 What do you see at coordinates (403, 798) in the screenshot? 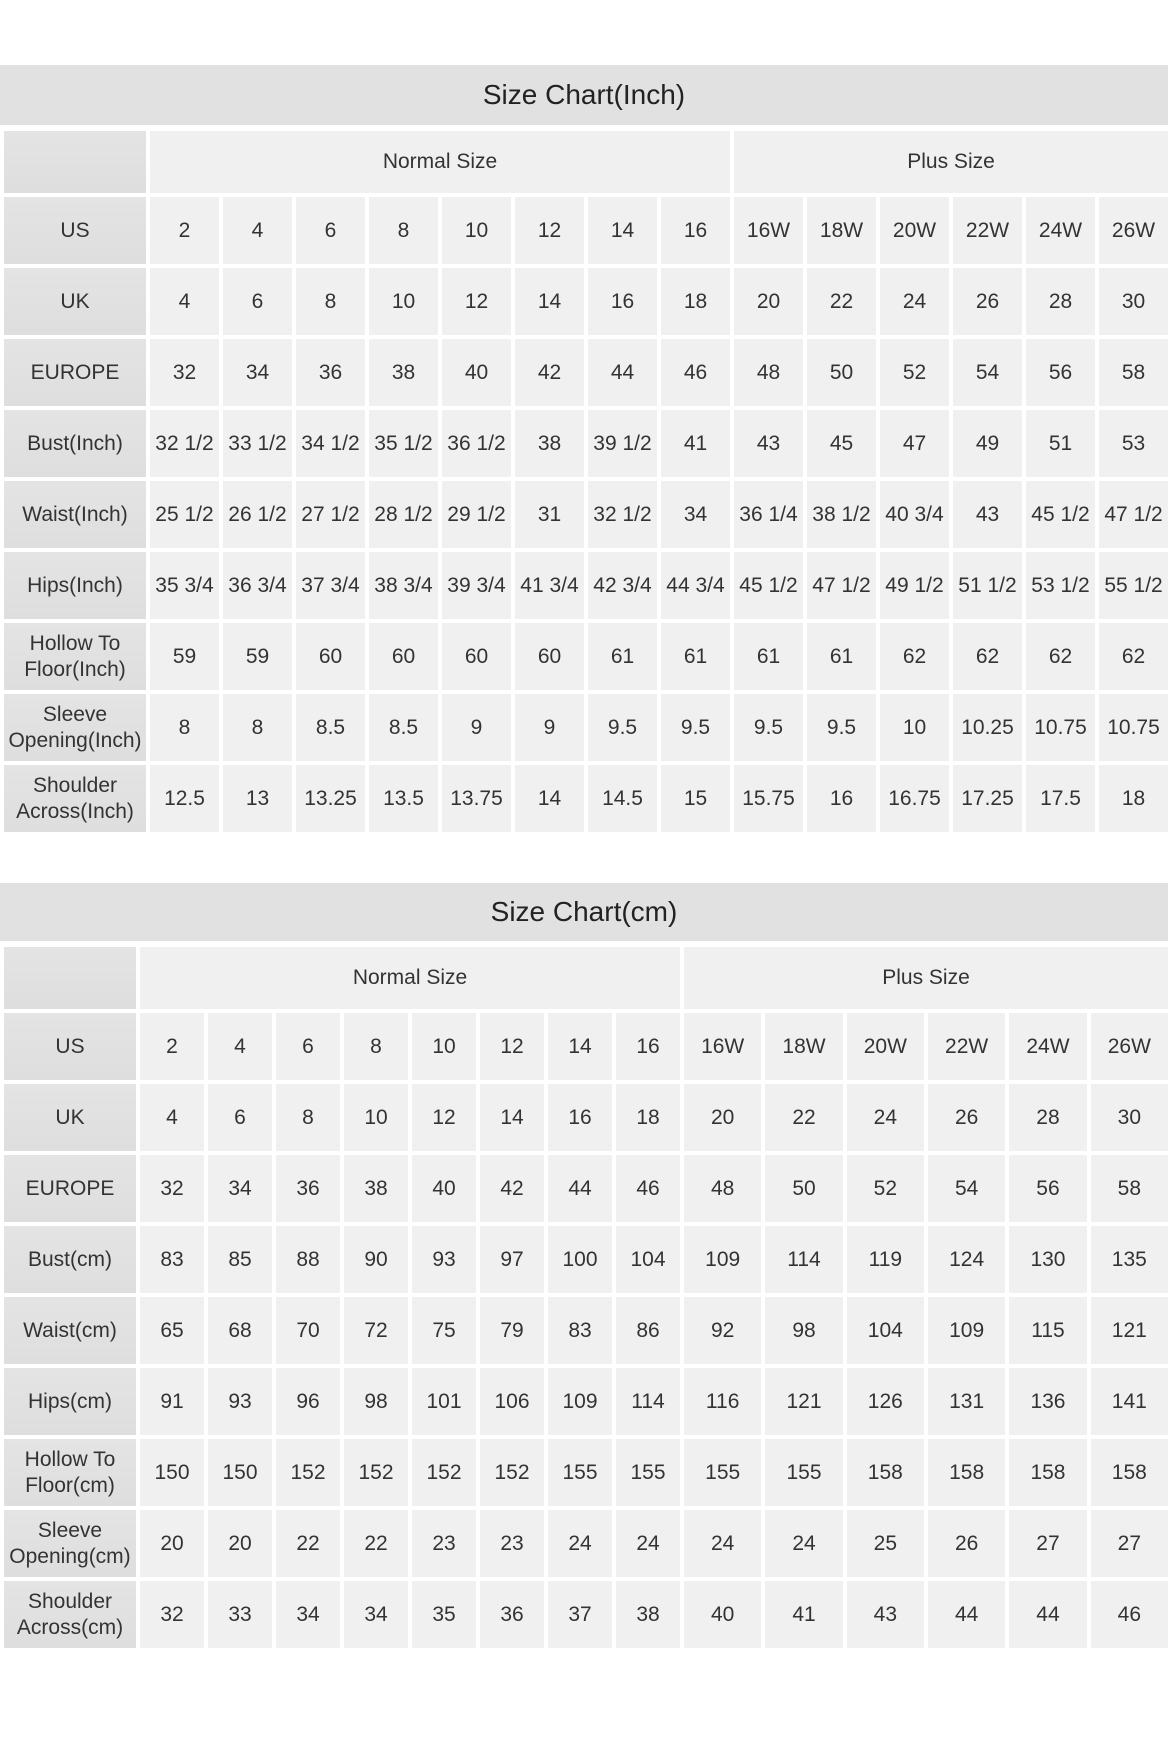
I see `table-cell: 13.5` at bounding box center [403, 798].